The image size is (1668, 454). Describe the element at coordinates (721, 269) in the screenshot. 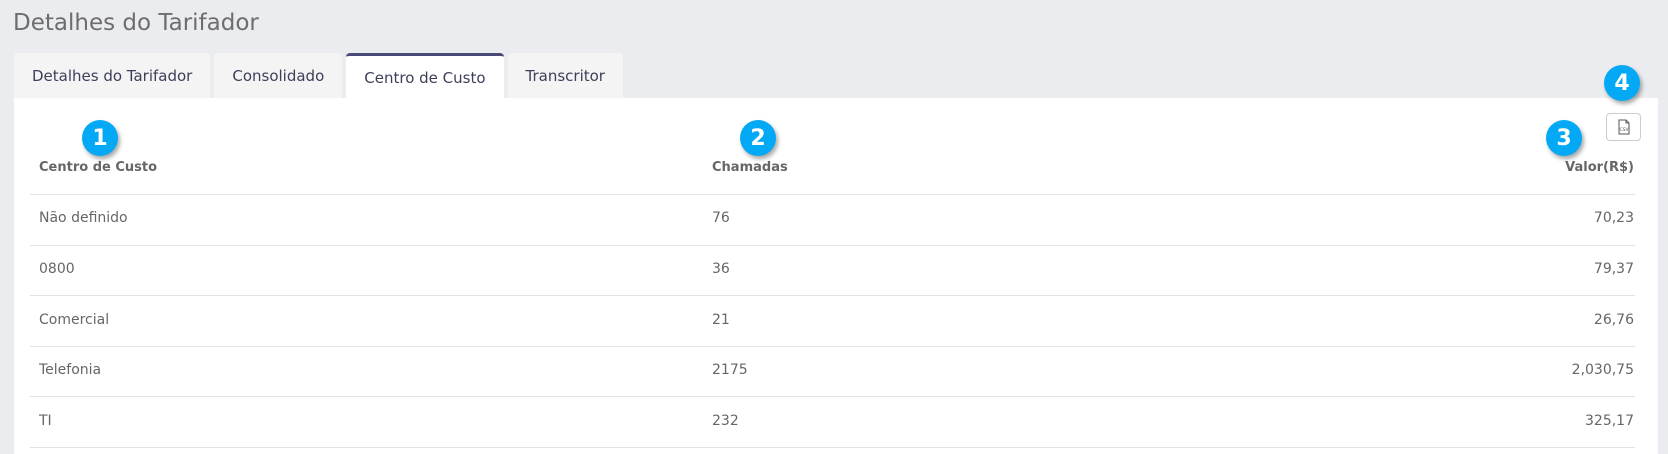

I see `cell-chamadas: 36` at that location.